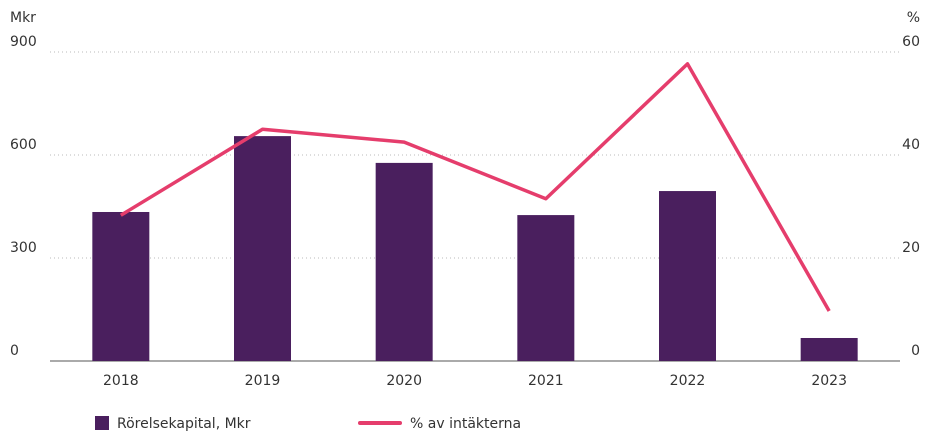 The height and width of the screenshot is (435, 928). I want to click on y-axis-label: Mkr, so click(23, 18).